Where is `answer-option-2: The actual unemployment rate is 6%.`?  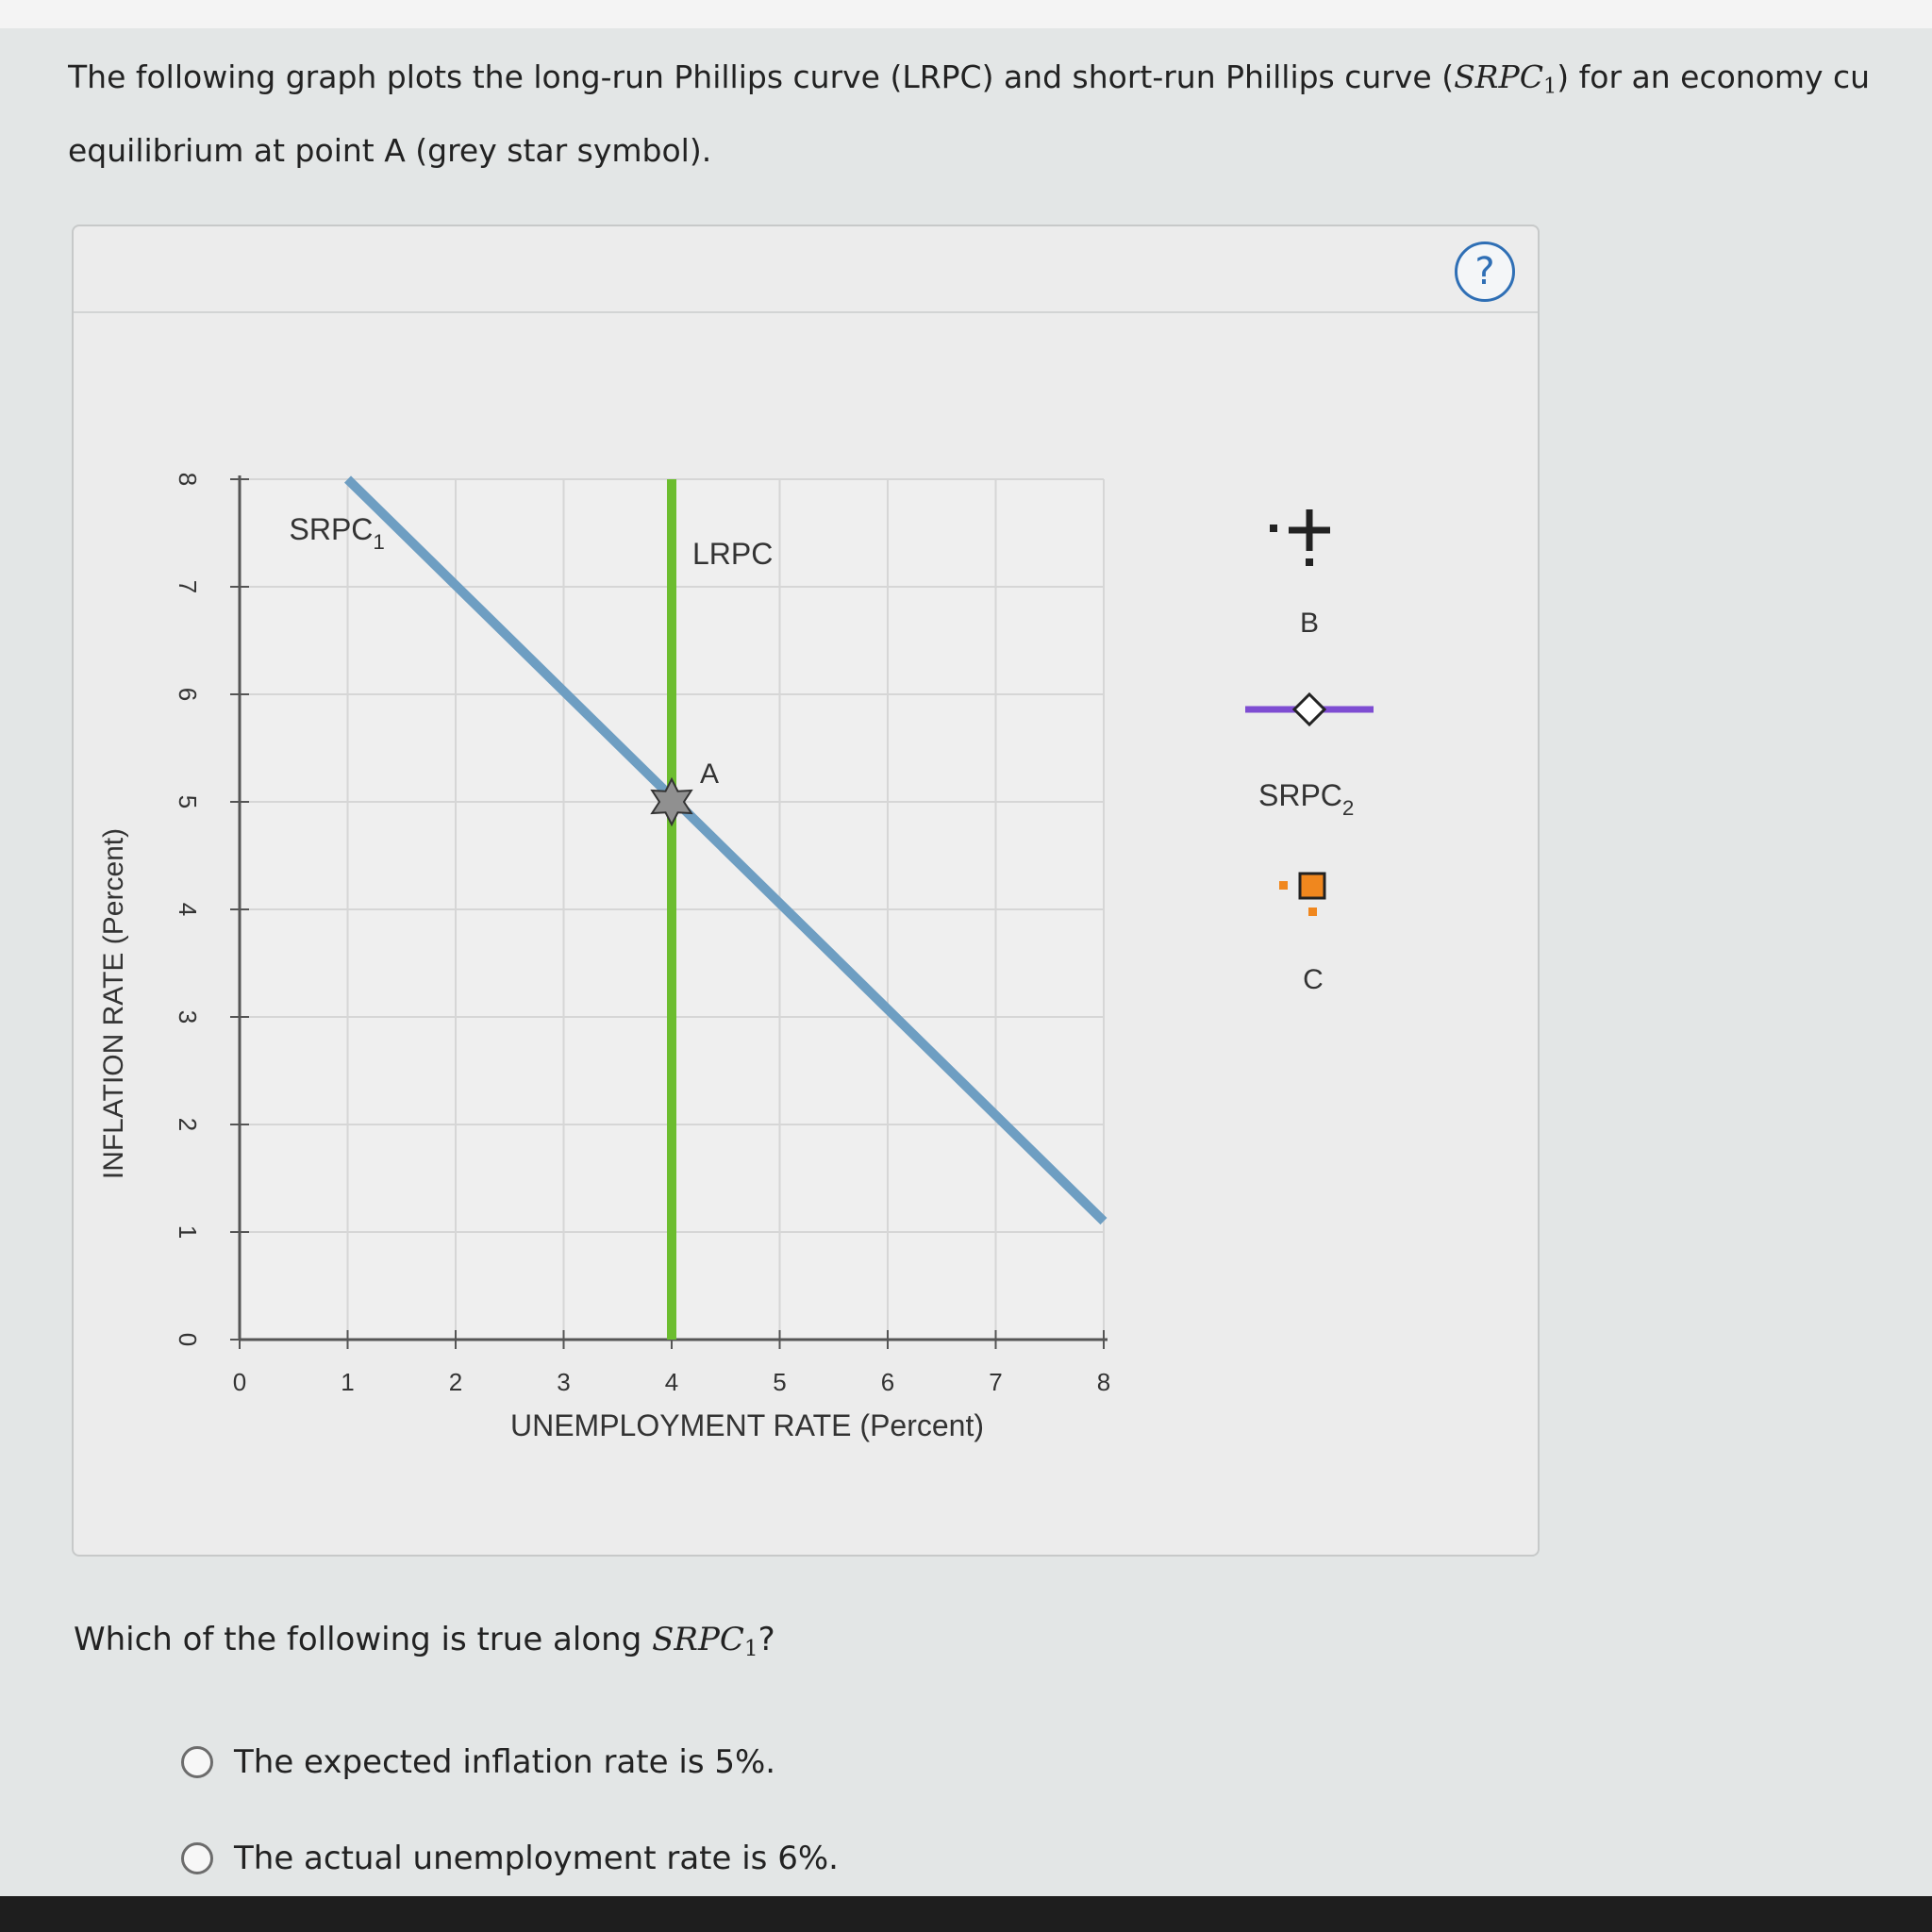
answer-option-2: The actual unemployment rate is 6%. is located at coordinates (510, 1858).